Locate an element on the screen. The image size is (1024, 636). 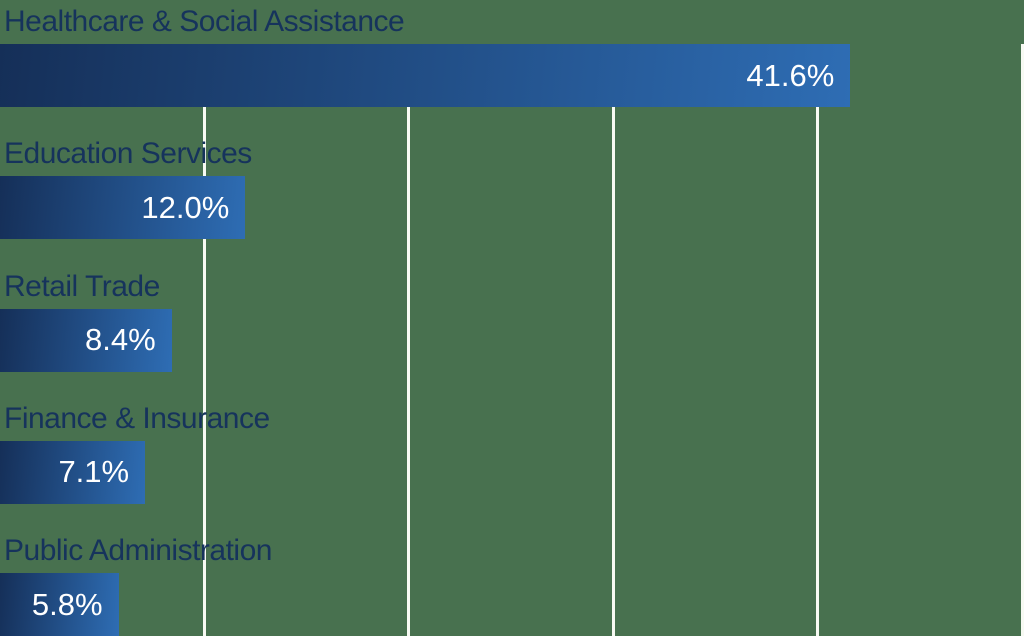
bar: 7.1% is located at coordinates (73, 472).